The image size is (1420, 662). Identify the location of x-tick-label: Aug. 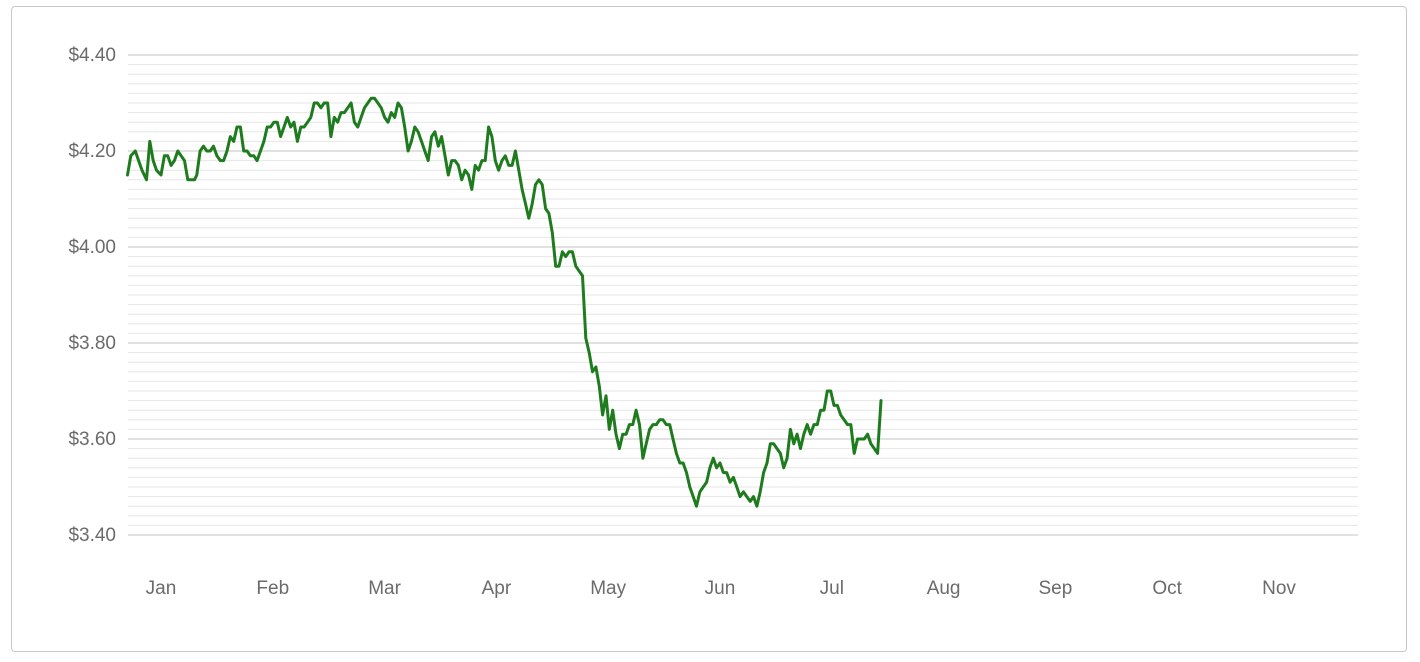
(944, 588).